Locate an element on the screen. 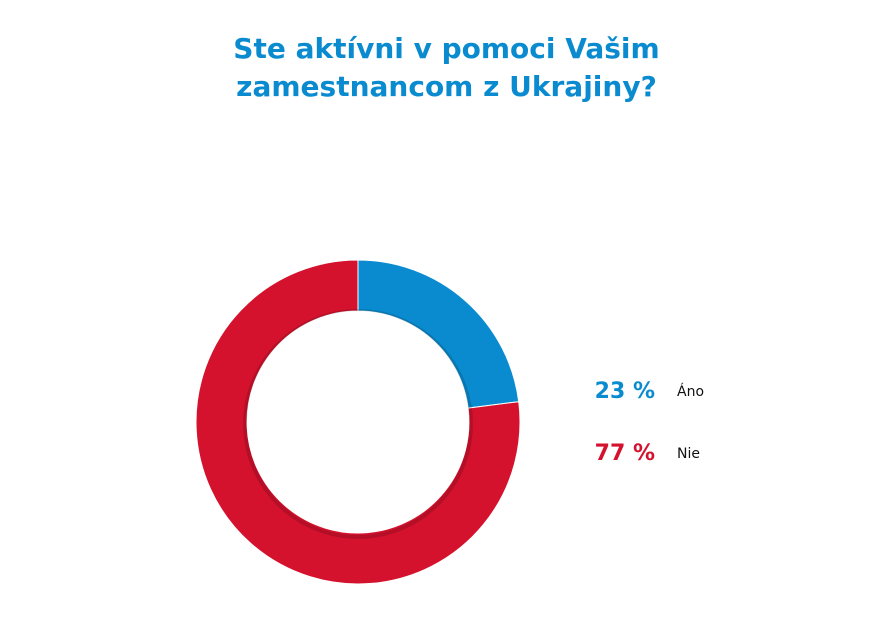 The image size is (893, 620). donut-hole is located at coordinates (358, 422).